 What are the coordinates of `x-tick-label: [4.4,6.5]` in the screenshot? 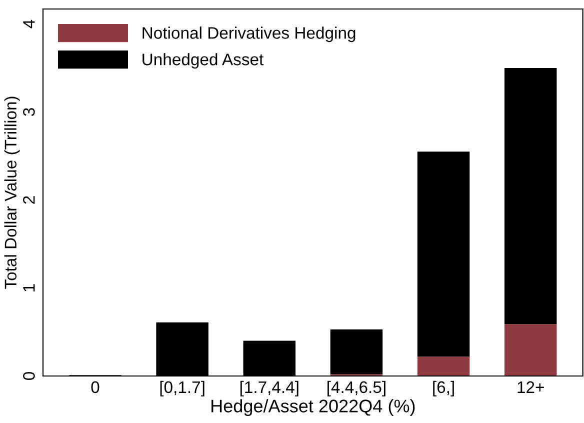 It's located at (357, 388).